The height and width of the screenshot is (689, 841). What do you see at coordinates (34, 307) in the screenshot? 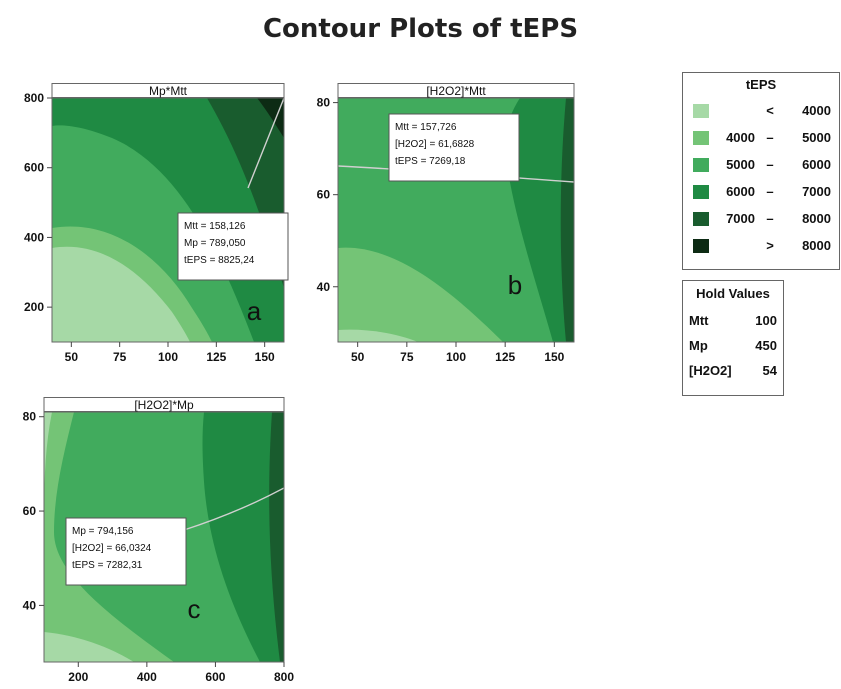
I see `y-tick-label: 200` at bounding box center [34, 307].